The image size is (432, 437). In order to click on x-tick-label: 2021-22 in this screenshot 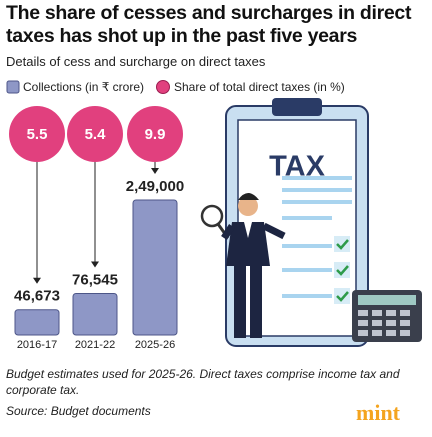, I will do `click(95, 345)`.